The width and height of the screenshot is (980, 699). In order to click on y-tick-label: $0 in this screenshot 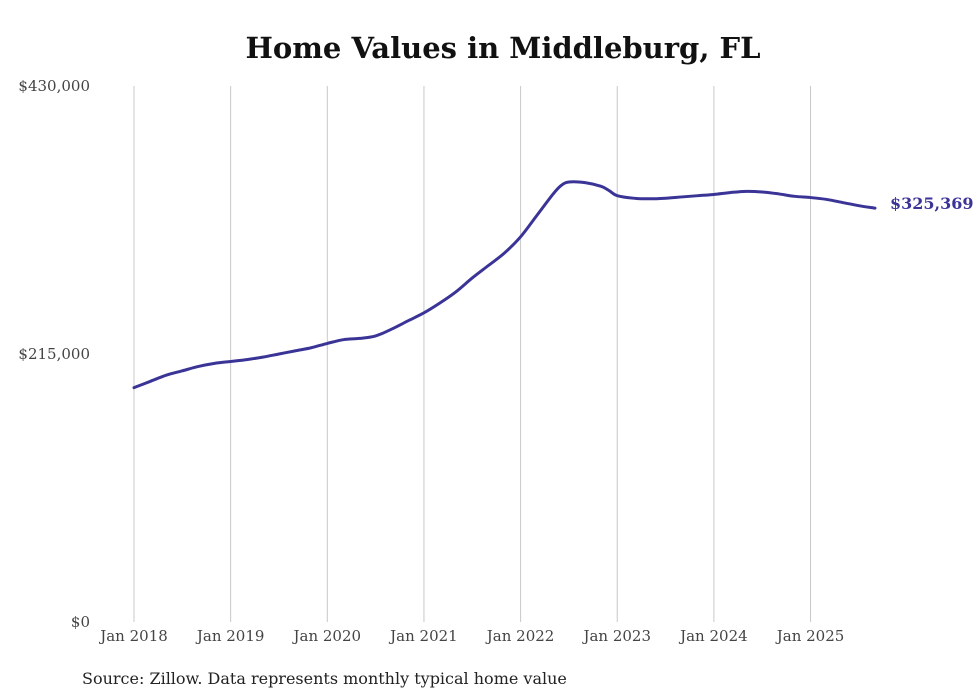, I will do `click(80, 622)`.